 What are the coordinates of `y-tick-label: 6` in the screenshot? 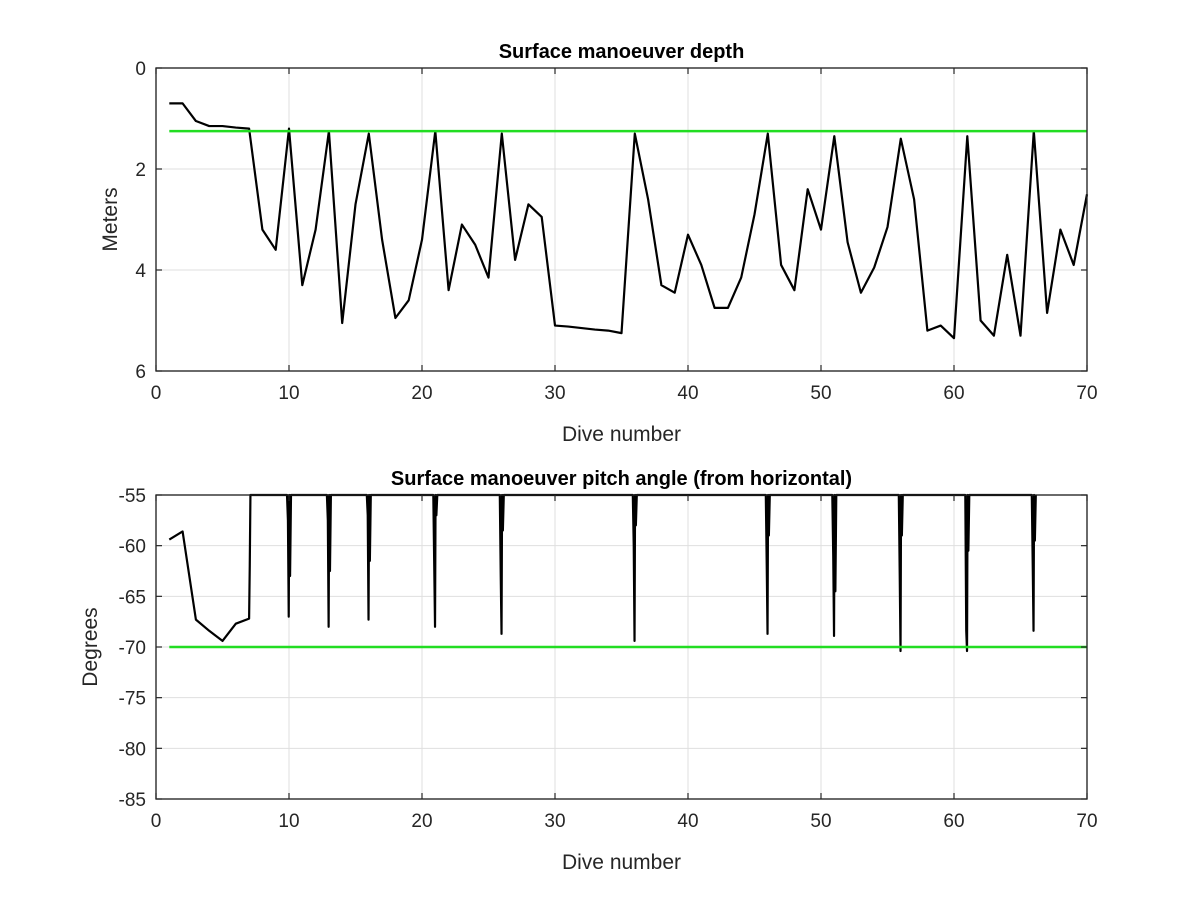 It's located at (140, 372).